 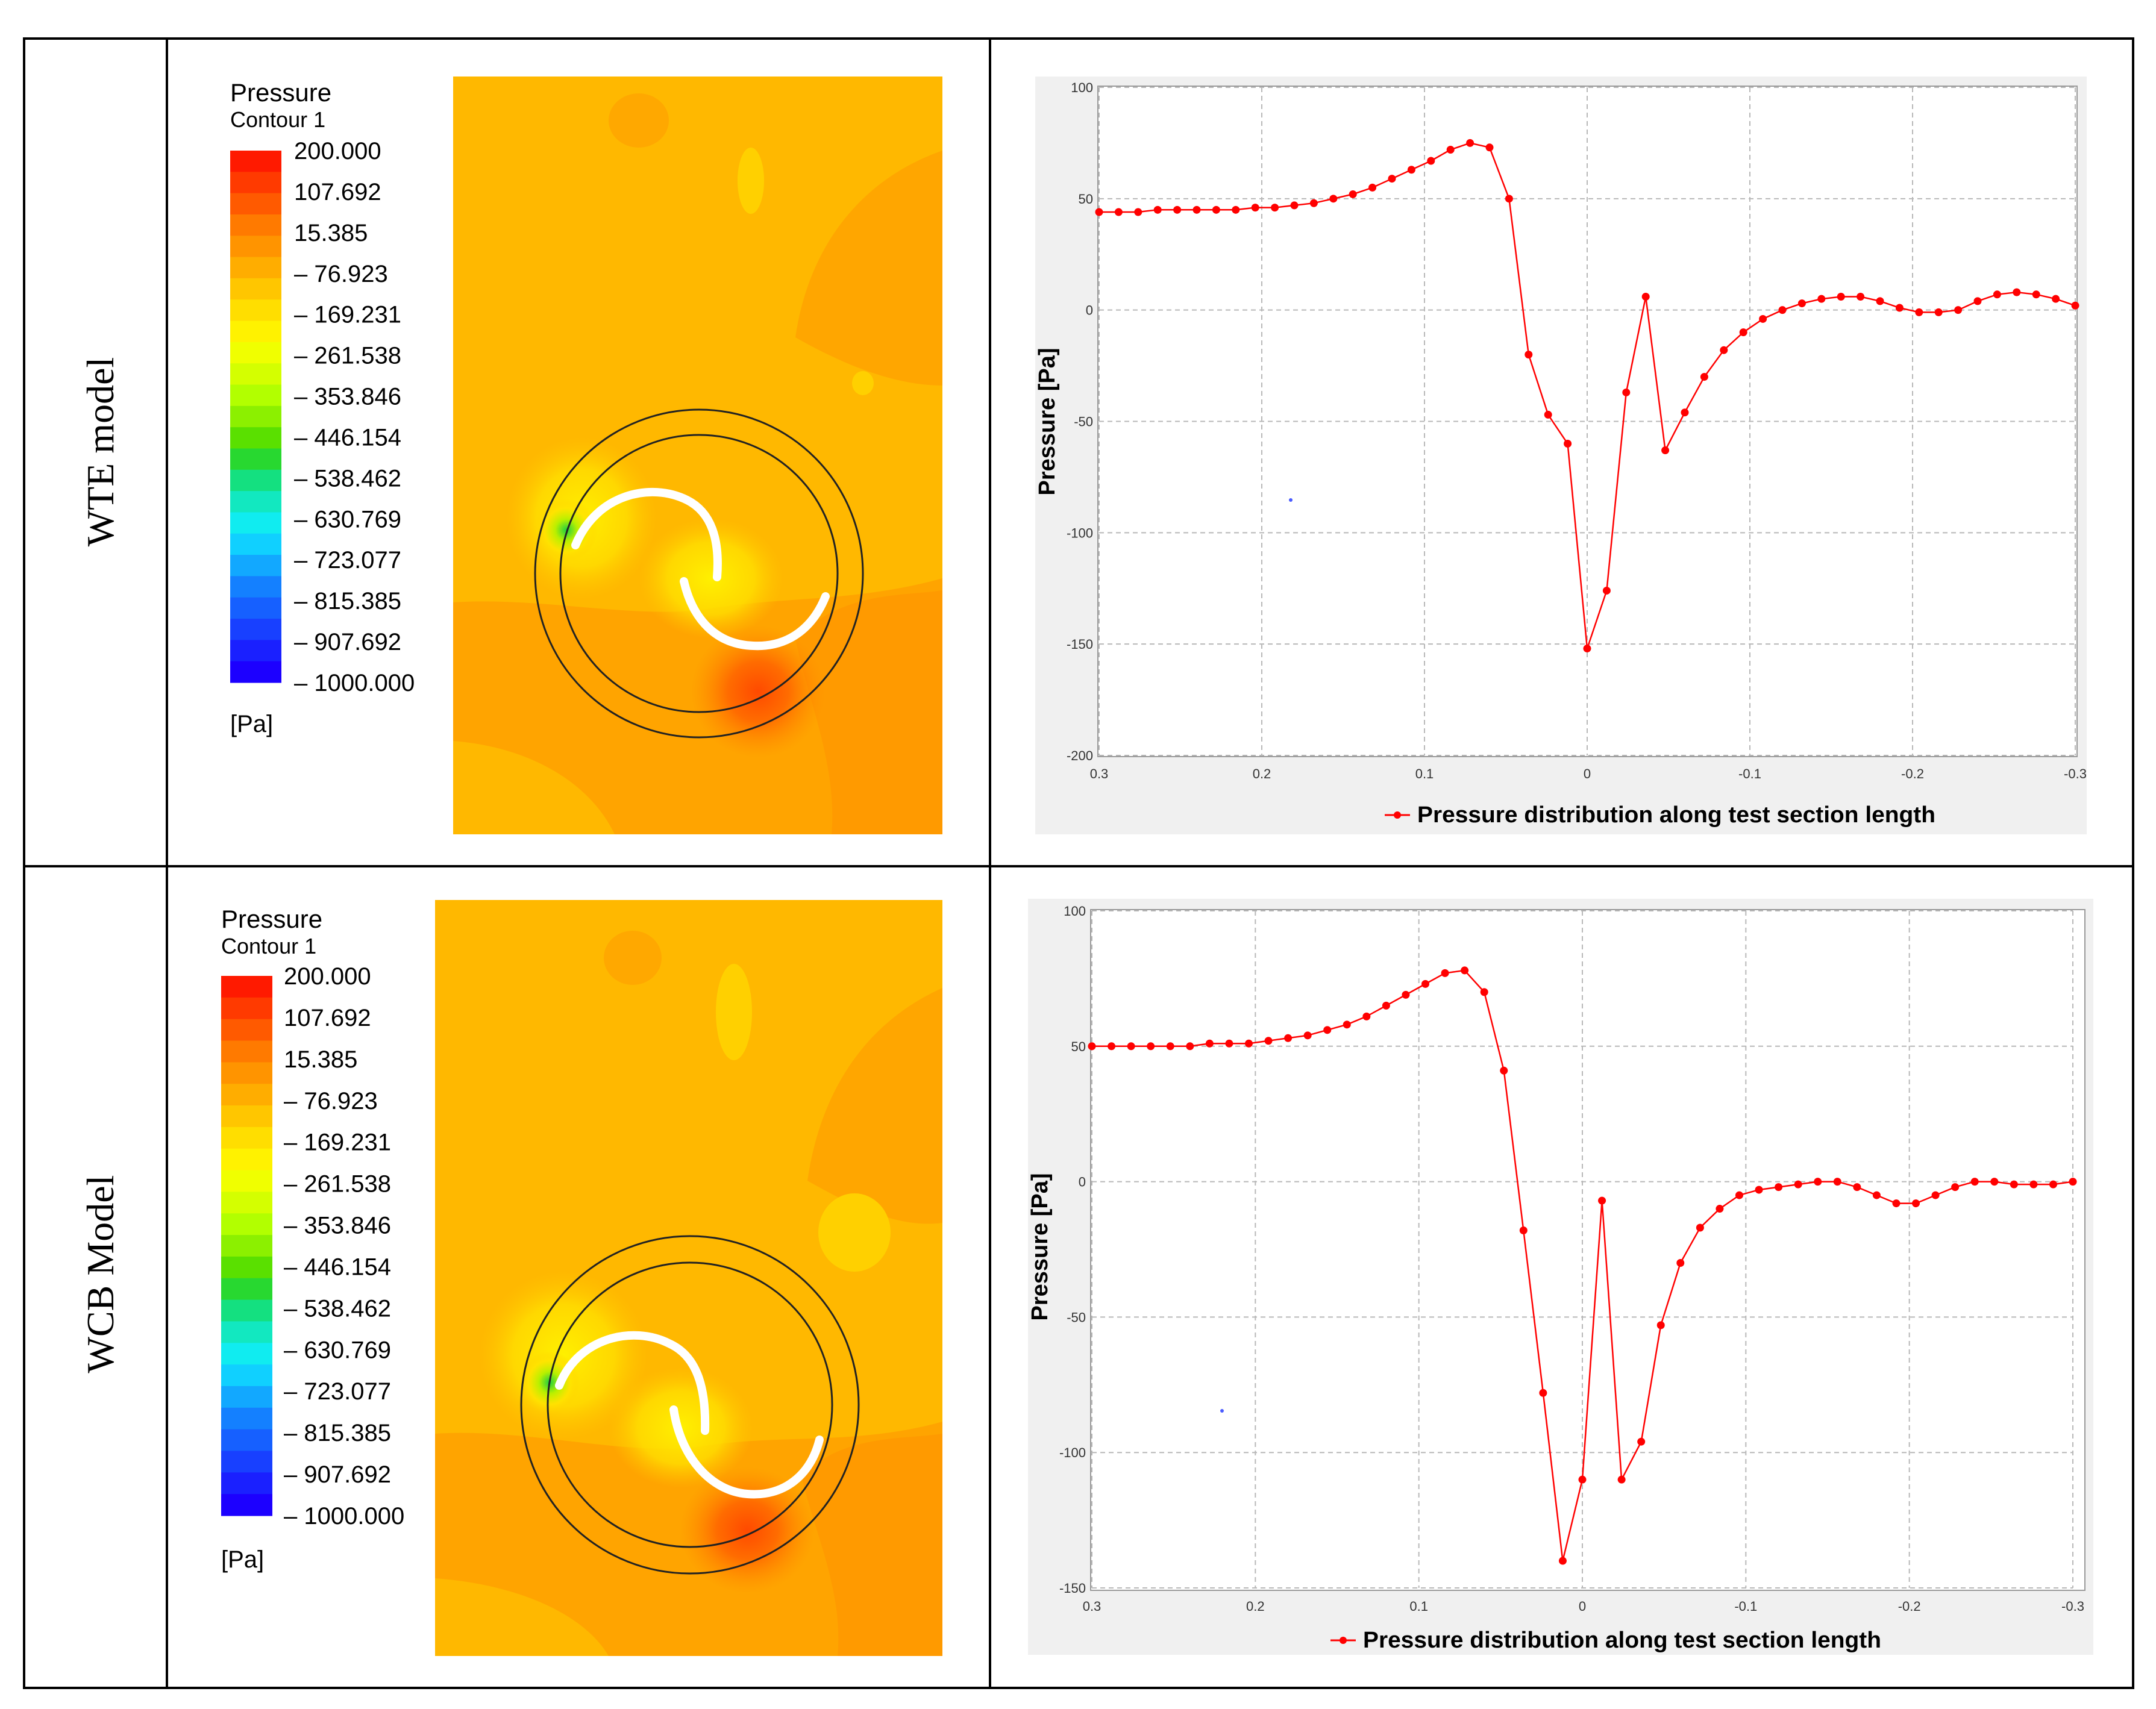 What do you see at coordinates (354, 683) in the screenshot?
I see `colorbar-tick-label: – 1000.000` at bounding box center [354, 683].